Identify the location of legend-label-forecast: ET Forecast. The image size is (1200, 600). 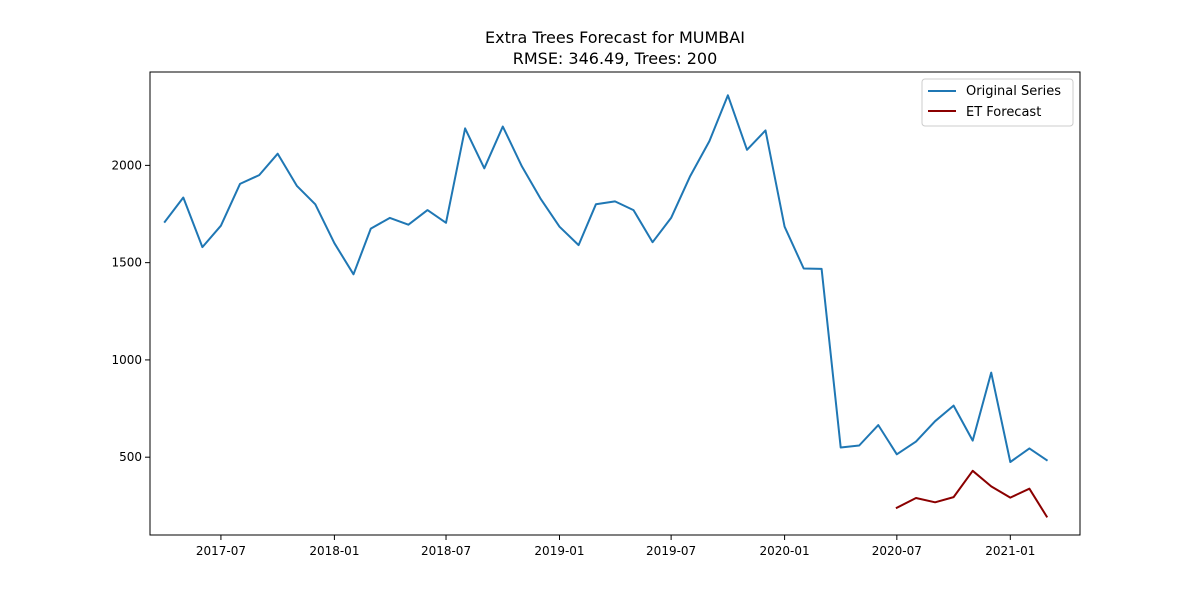
(1003, 112).